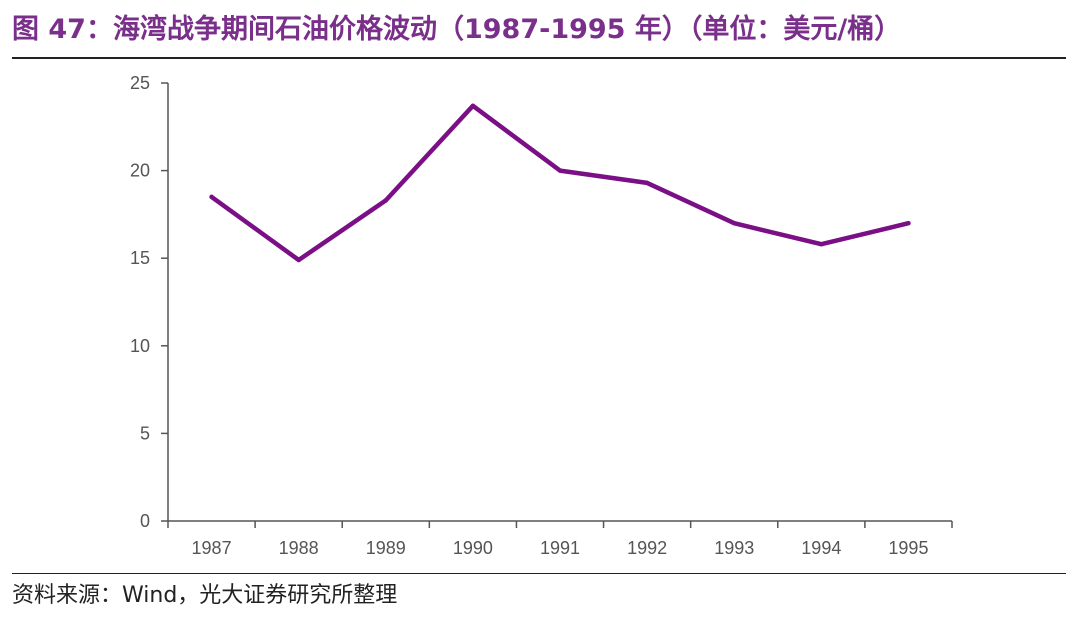 The image size is (1080, 618). I want to click on x-tick-label: 1987, so click(212, 548).